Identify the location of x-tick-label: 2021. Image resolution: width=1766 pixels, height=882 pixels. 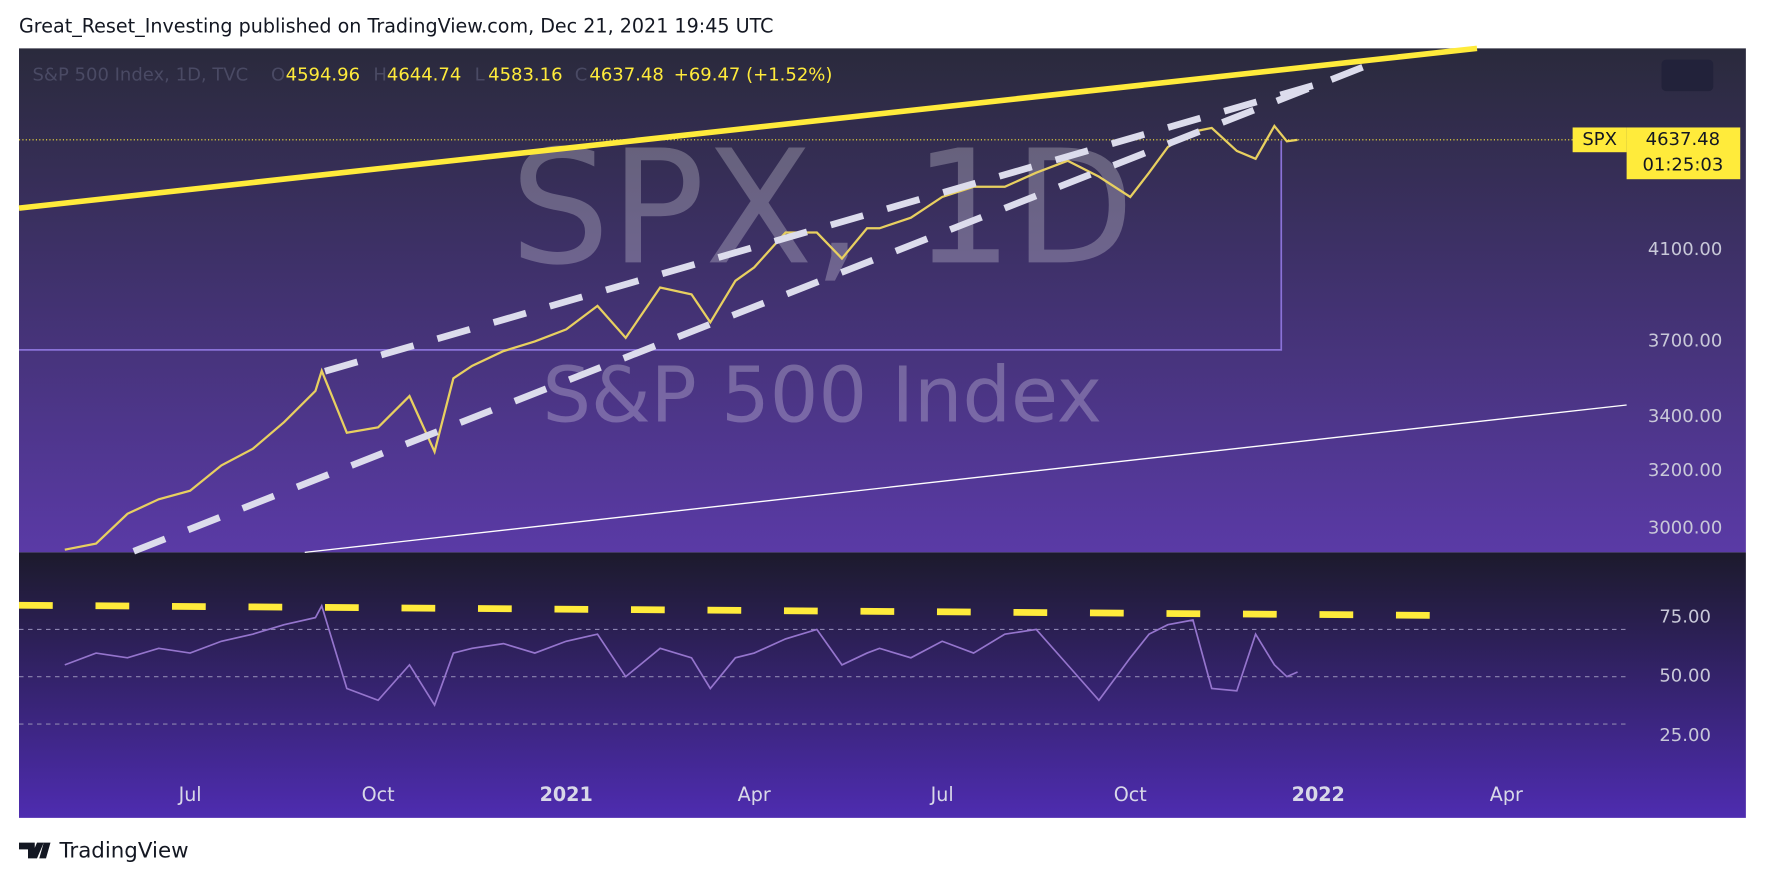
(566, 794).